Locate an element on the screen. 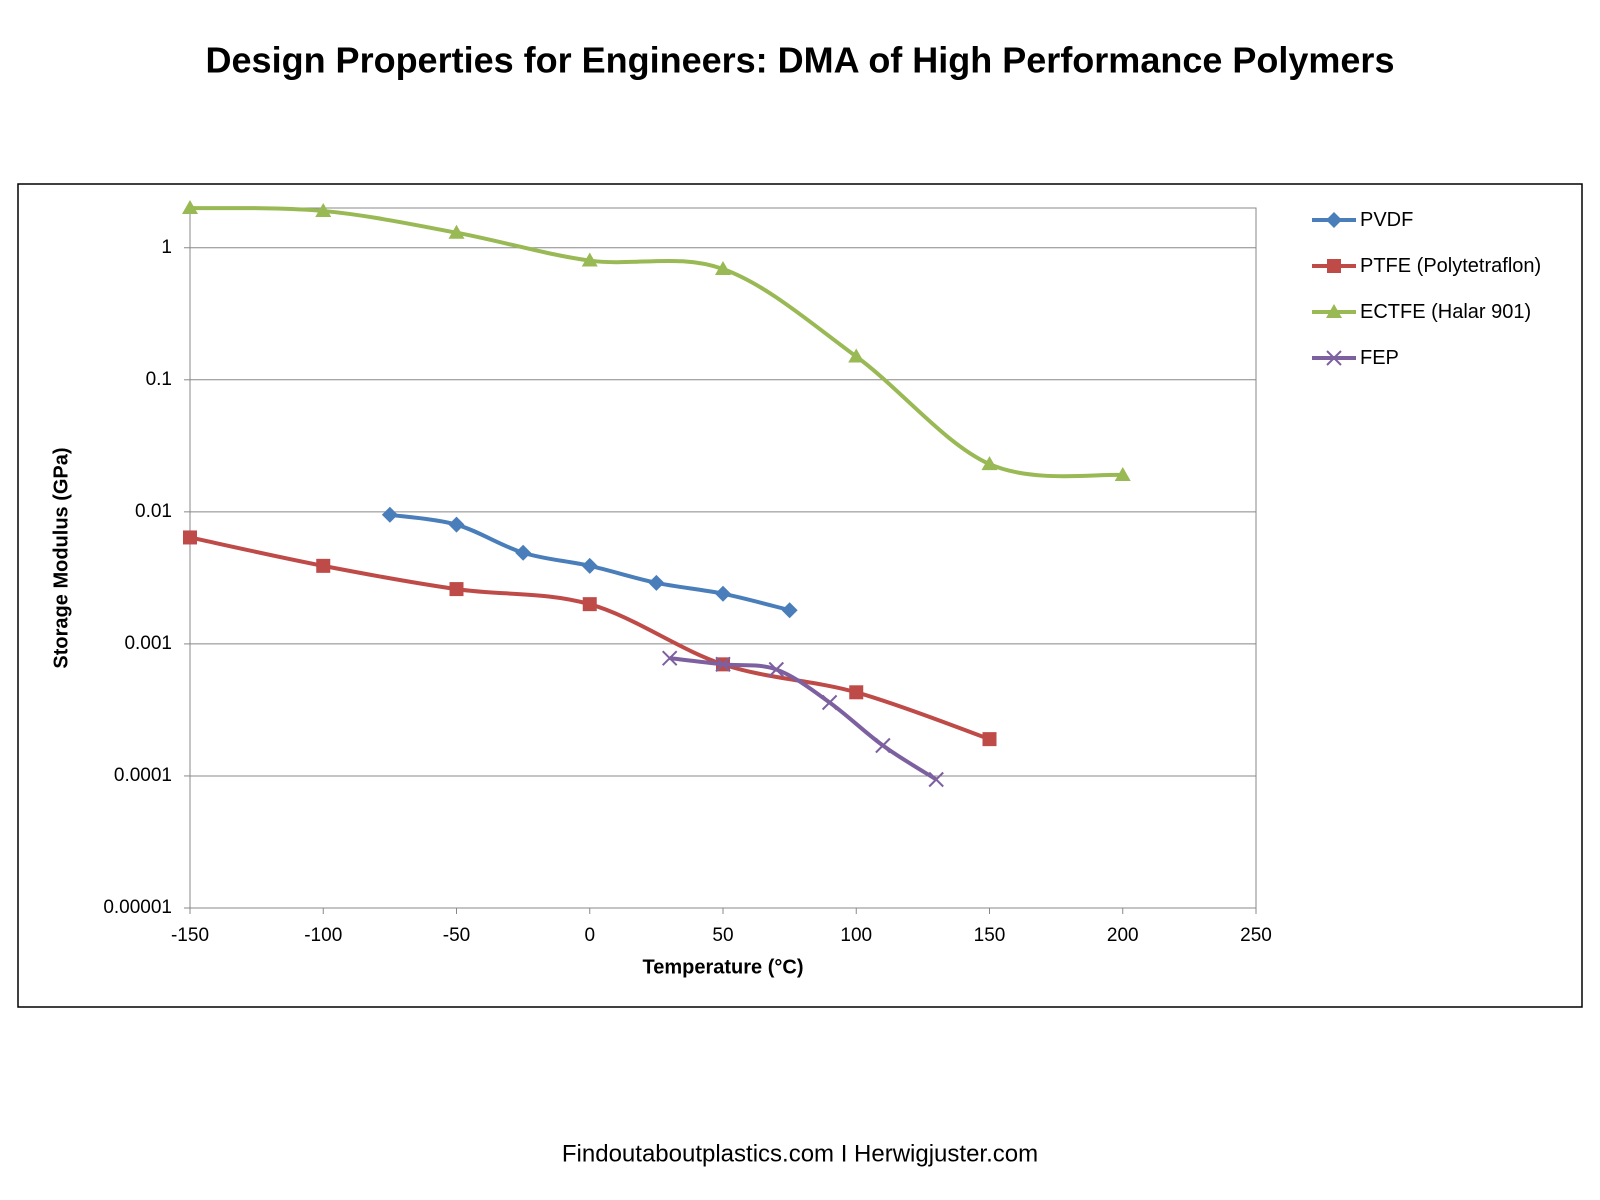 This screenshot has height=1200, width=1600. y-tick-label: 0.1 is located at coordinates (159, 379).